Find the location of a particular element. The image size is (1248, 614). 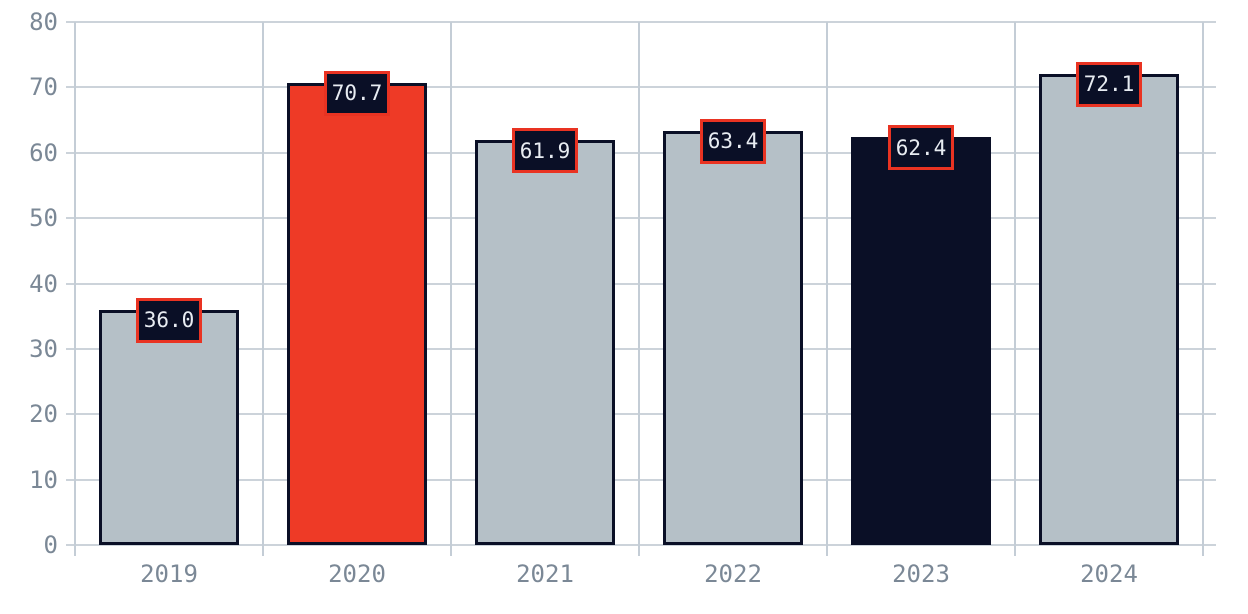

y-tick-label: 50 is located at coordinates (43, 218).